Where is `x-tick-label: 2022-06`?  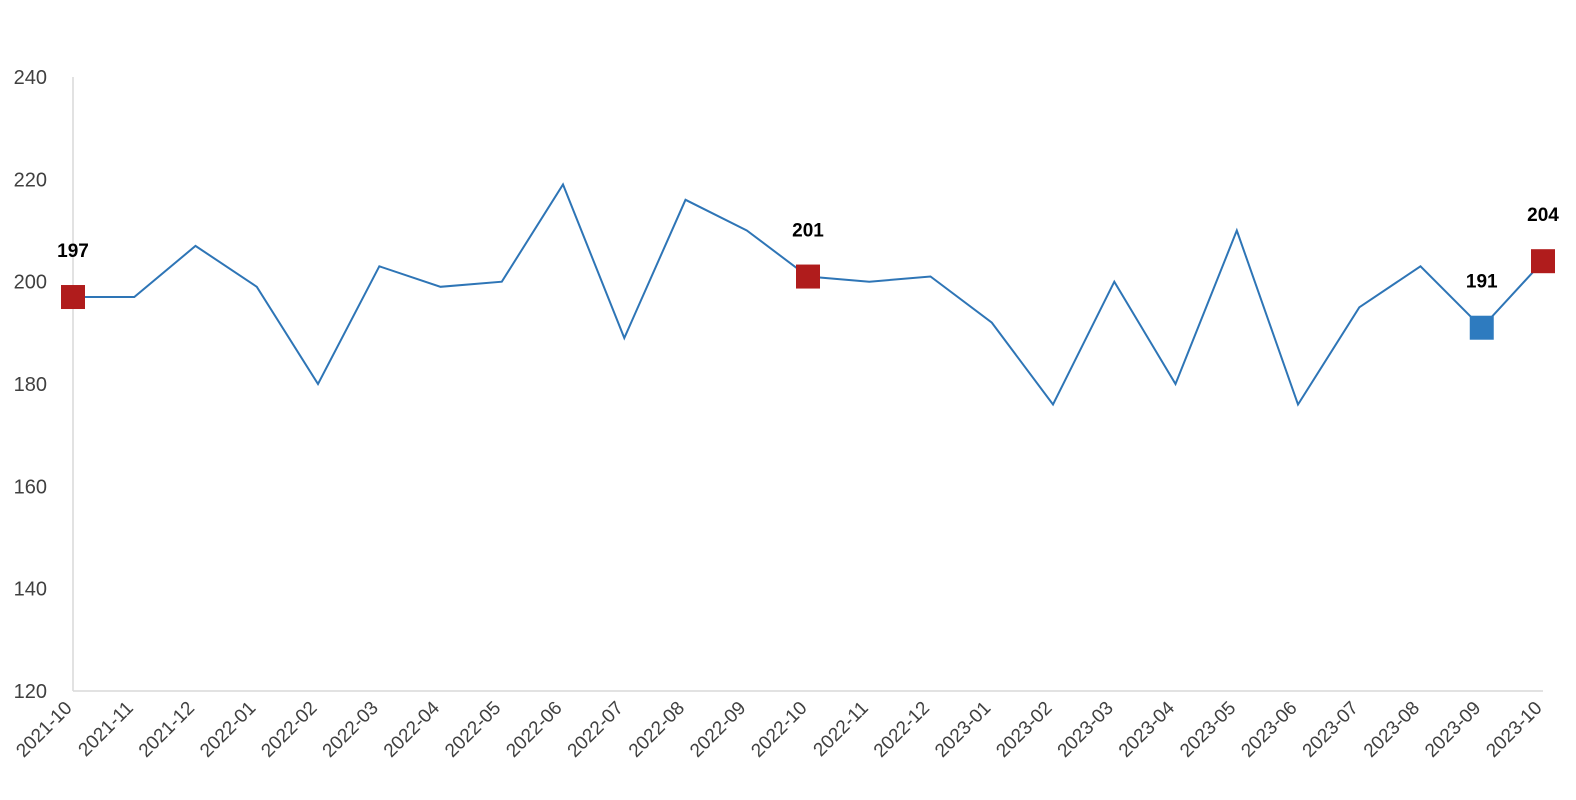 x-tick-label: 2022-06 is located at coordinates (534, 730).